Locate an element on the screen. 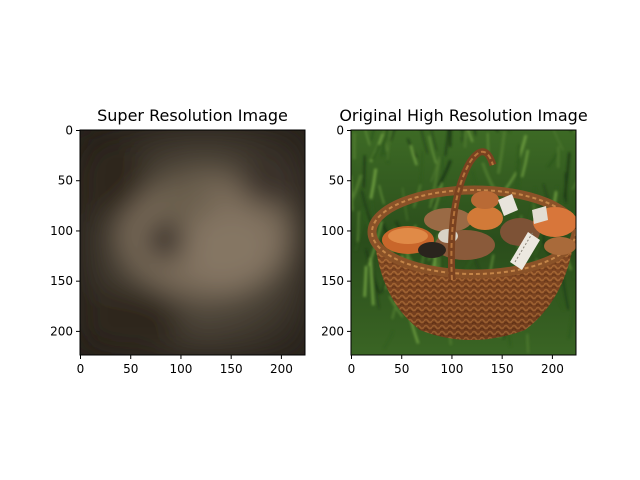 Image resolution: width=640 pixels, height=480 pixels. left-ytick-label: 150 is located at coordinates (61, 281).